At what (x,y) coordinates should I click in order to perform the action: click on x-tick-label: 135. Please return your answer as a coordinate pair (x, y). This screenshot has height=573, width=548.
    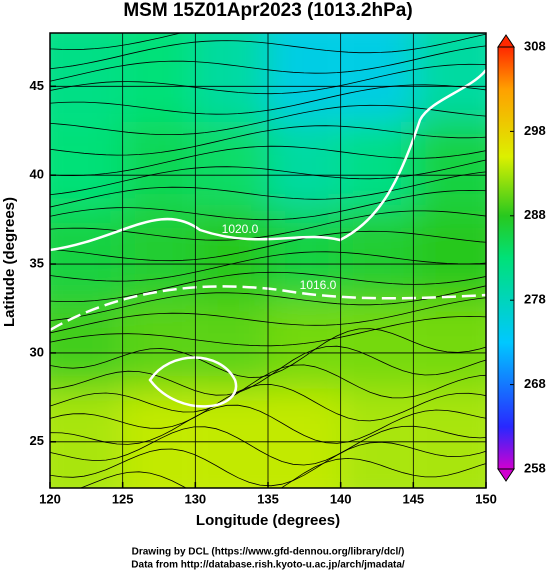
    Looking at the image, I should click on (268, 498).